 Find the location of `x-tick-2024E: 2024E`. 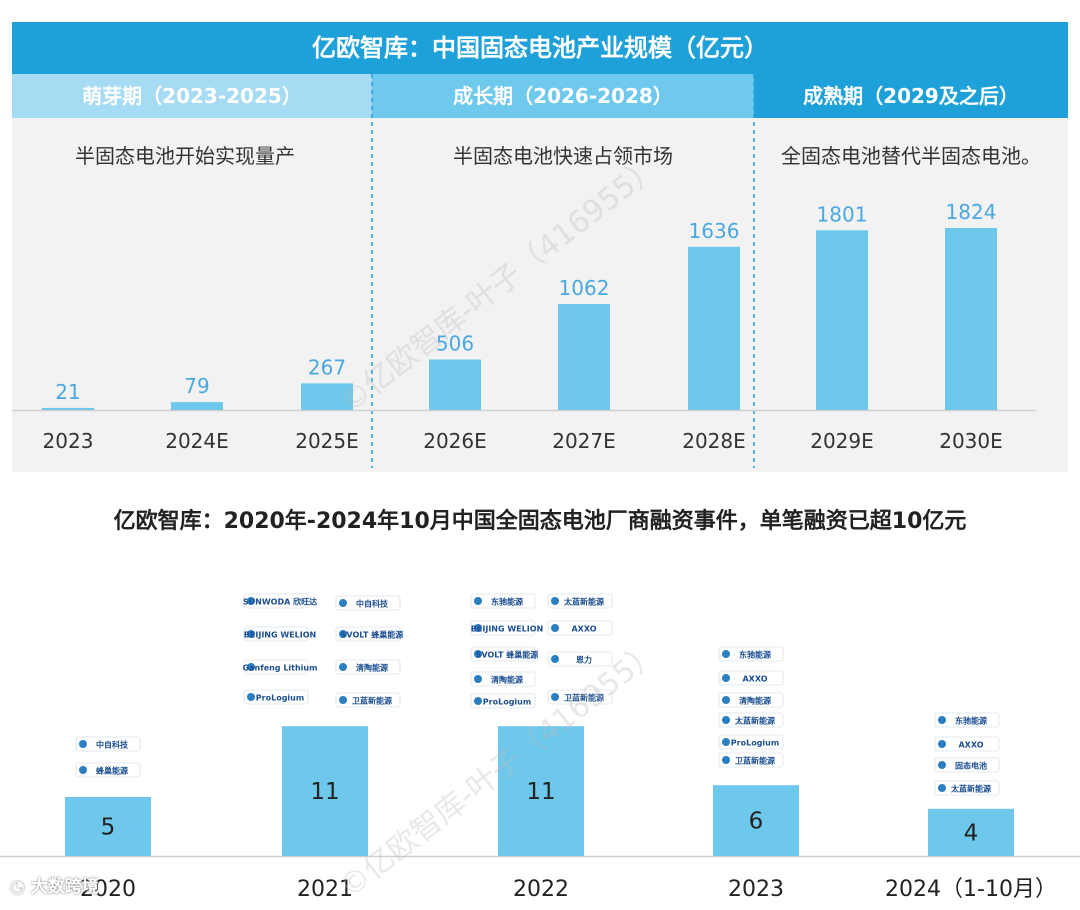

x-tick-2024E: 2024E is located at coordinates (197, 441).